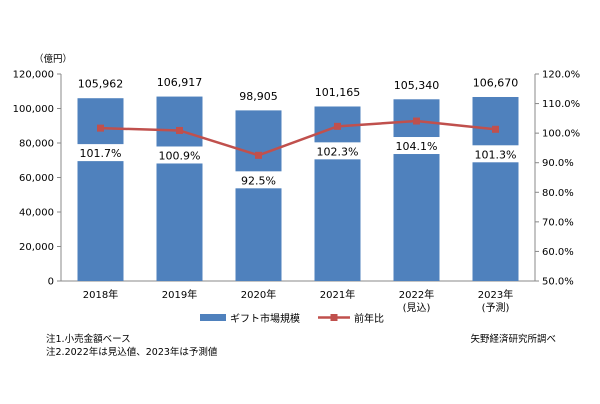 The image size is (600, 404). Describe the element at coordinates (51, 282) in the screenshot. I see `y-left-tick-label: 0` at that location.